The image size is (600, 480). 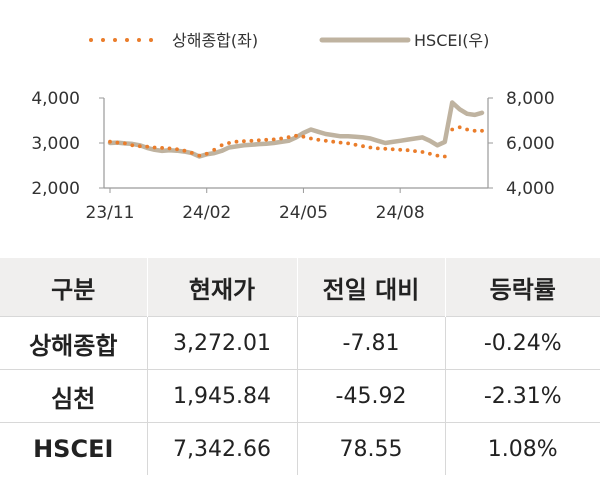 I want to click on right-tick-label: 8,000, so click(x=530, y=99).